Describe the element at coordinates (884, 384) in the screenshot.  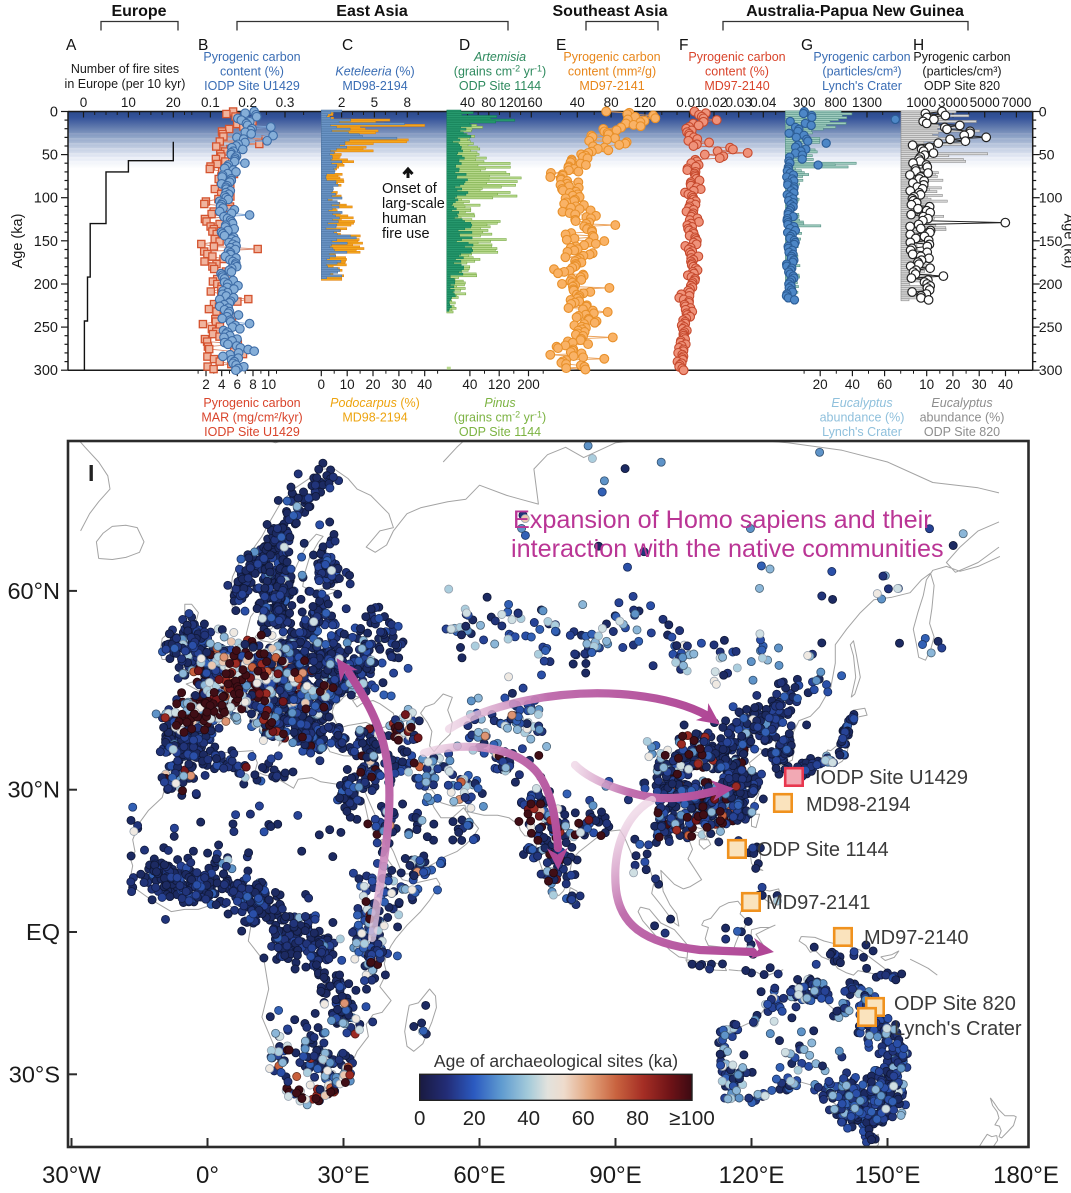
I see `svg-text: 60` at that location.